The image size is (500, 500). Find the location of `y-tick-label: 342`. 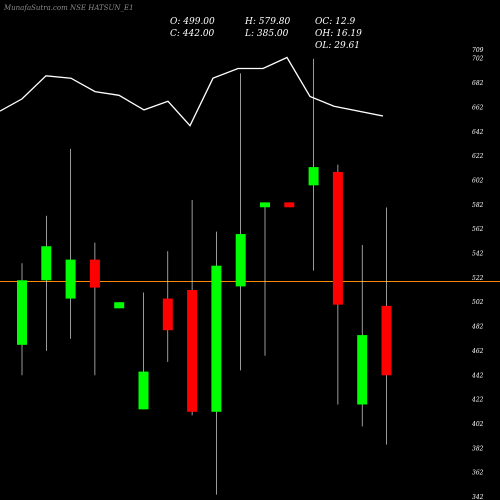

y-tick-label: 342 is located at coordinates (478, 497).